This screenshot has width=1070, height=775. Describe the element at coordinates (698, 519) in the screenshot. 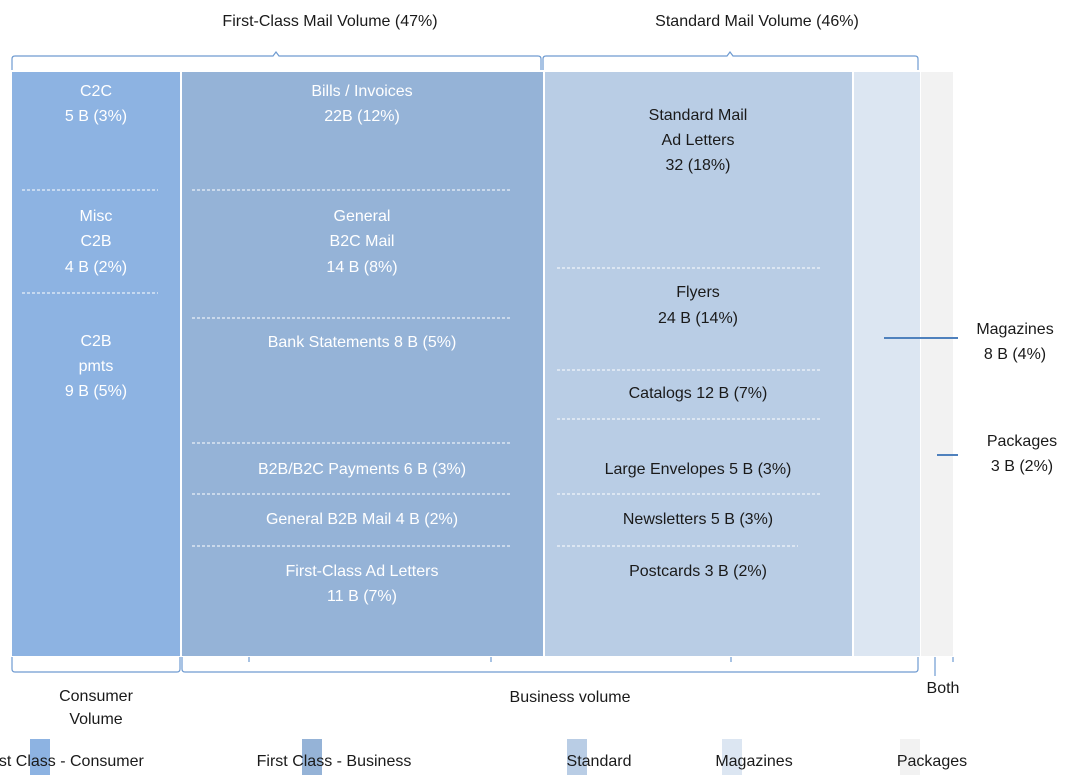

I see `cell-label: Newsletters 5 B (3%)` at that location.